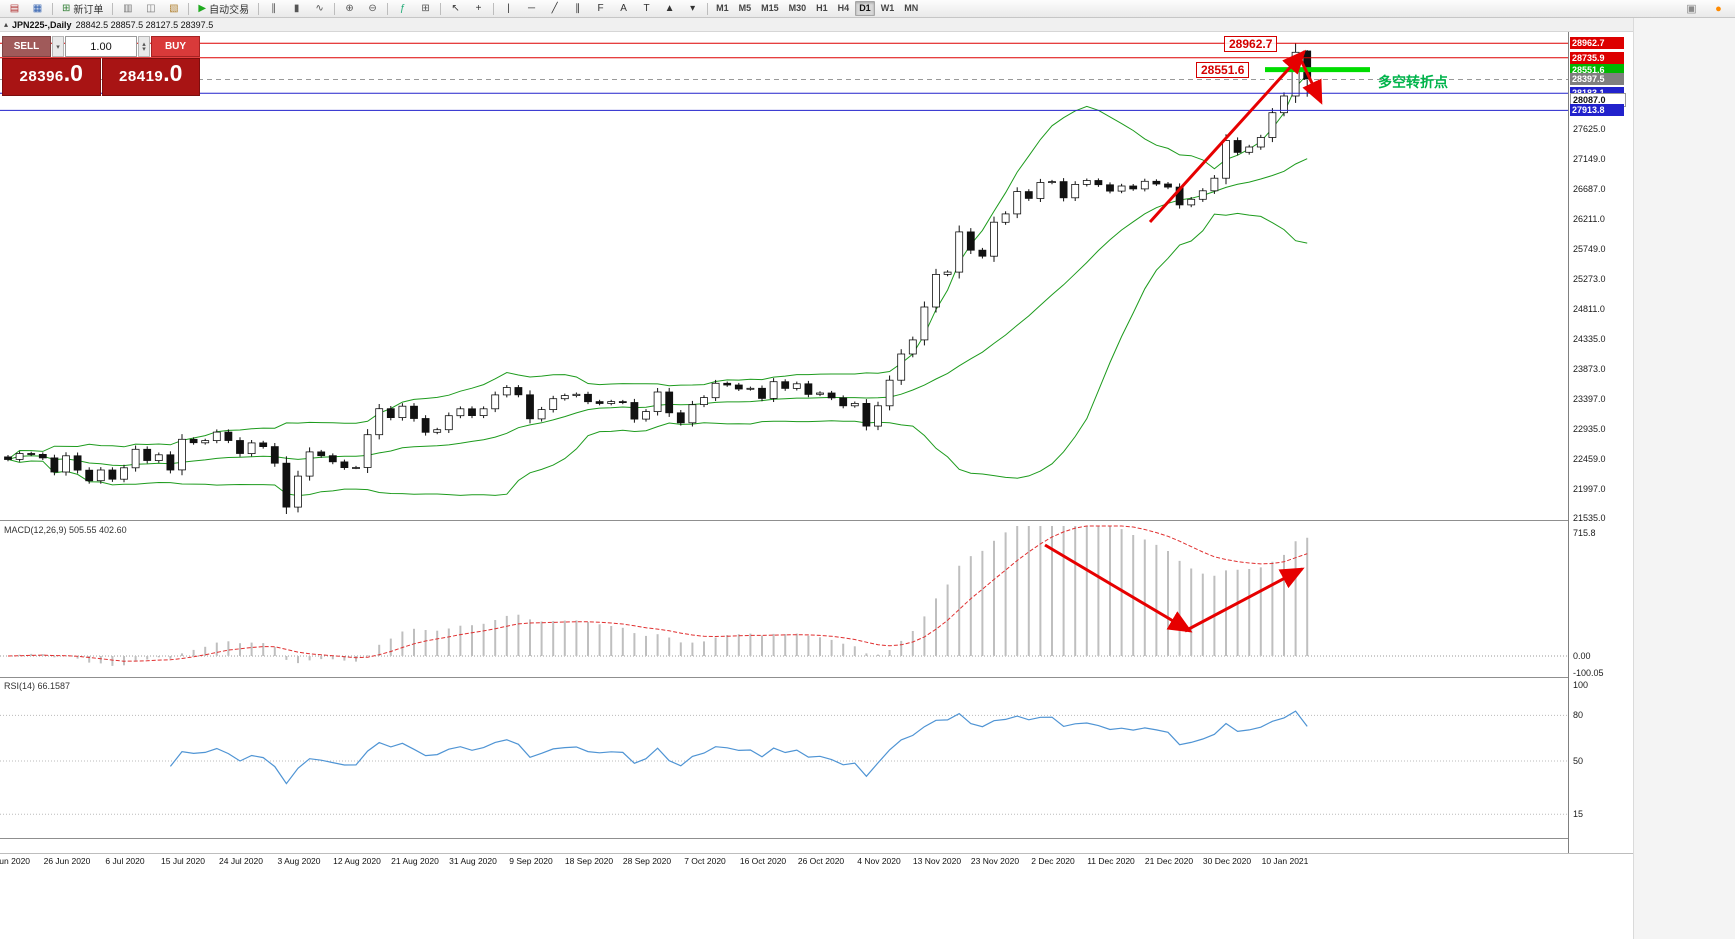 The height and width of the screenshot is (939, 1735). I want to click on global-variables-icon-glyph: ◫, so click(151, 8).